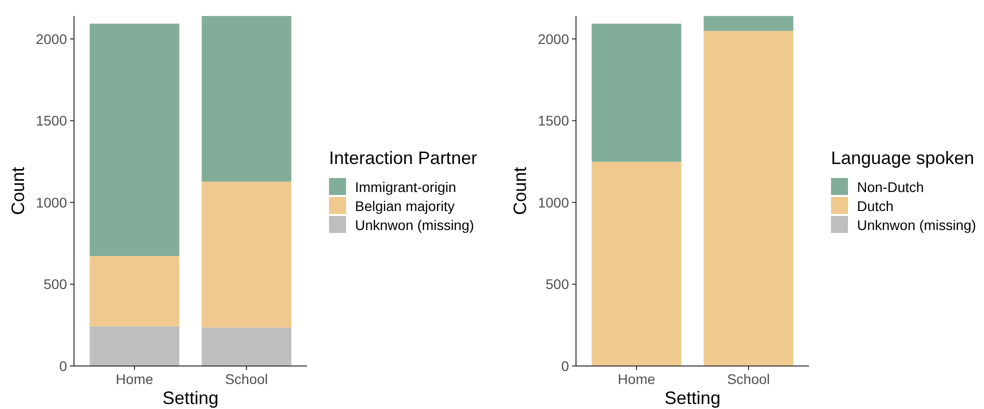  I want to click on legend-label: Dutch, so click(875, 206).